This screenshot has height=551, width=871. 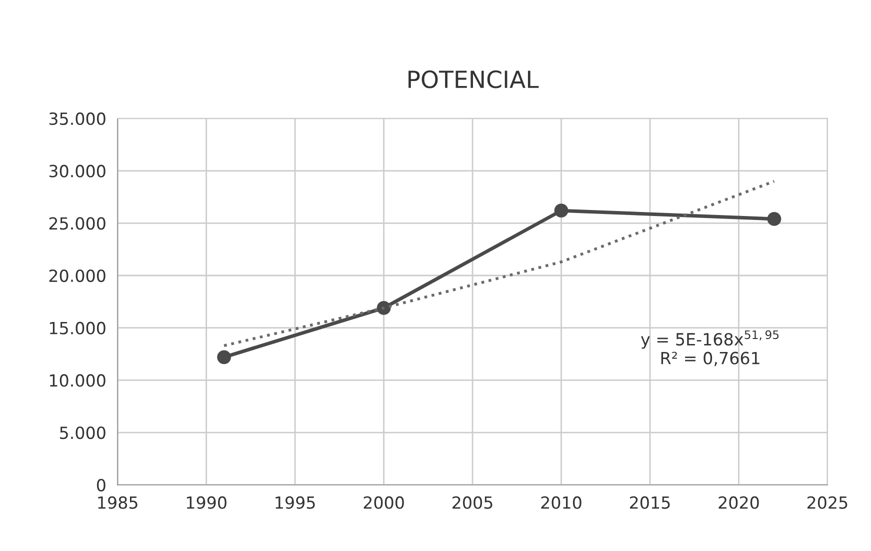 I want to click on y-tick-label: 30.000, so click(x=77, y=171).